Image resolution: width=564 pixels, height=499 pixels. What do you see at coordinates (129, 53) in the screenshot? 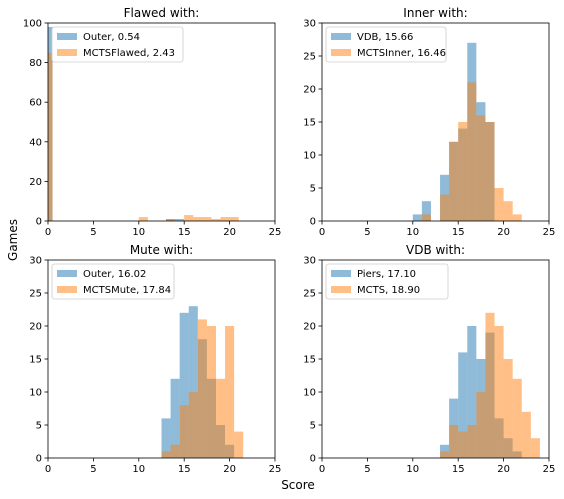
I see `legend-entry: MCTSFlawed, 2.43` at bounding box center [129, 53].